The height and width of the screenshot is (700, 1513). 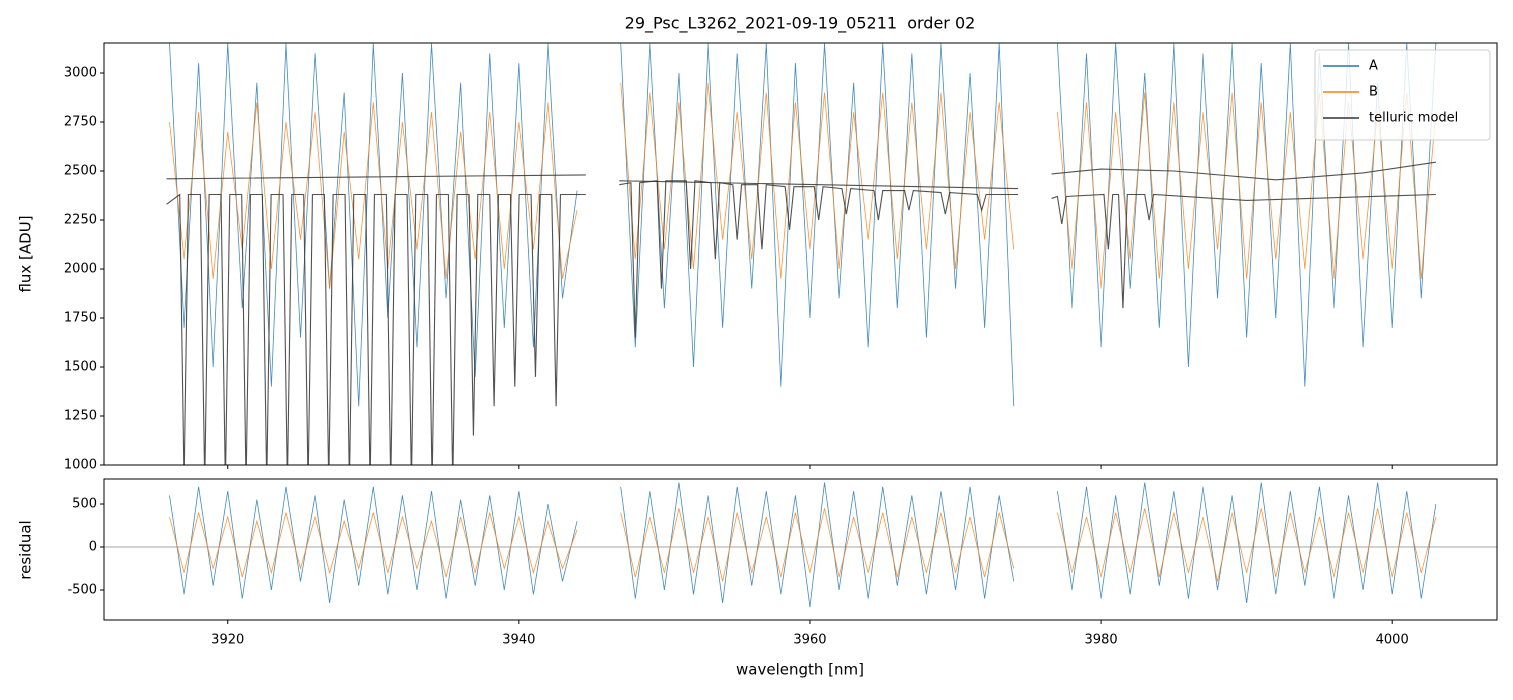 What do you see at coordinates (800, 24) in the screenshot?
I see `chart-title: 29_Psc_L3262_2021-09-19_05211 order 02` at bounding box center [800, 24].